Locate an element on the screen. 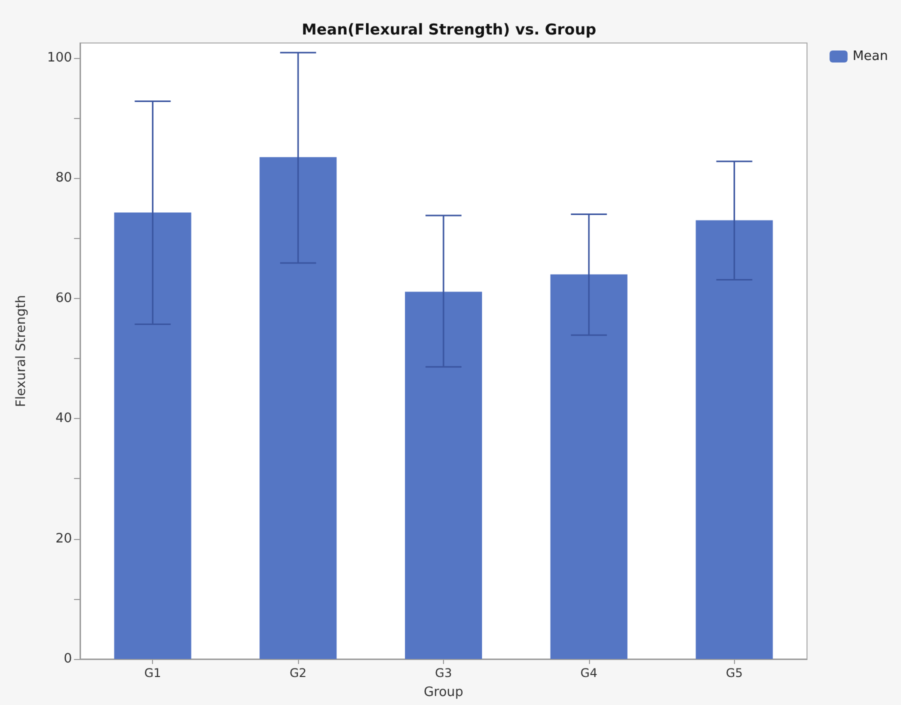 Image resolution: width=901 pixels, height=705 pixels. y-tick-label: 0 is located at coordinates (68, 659).